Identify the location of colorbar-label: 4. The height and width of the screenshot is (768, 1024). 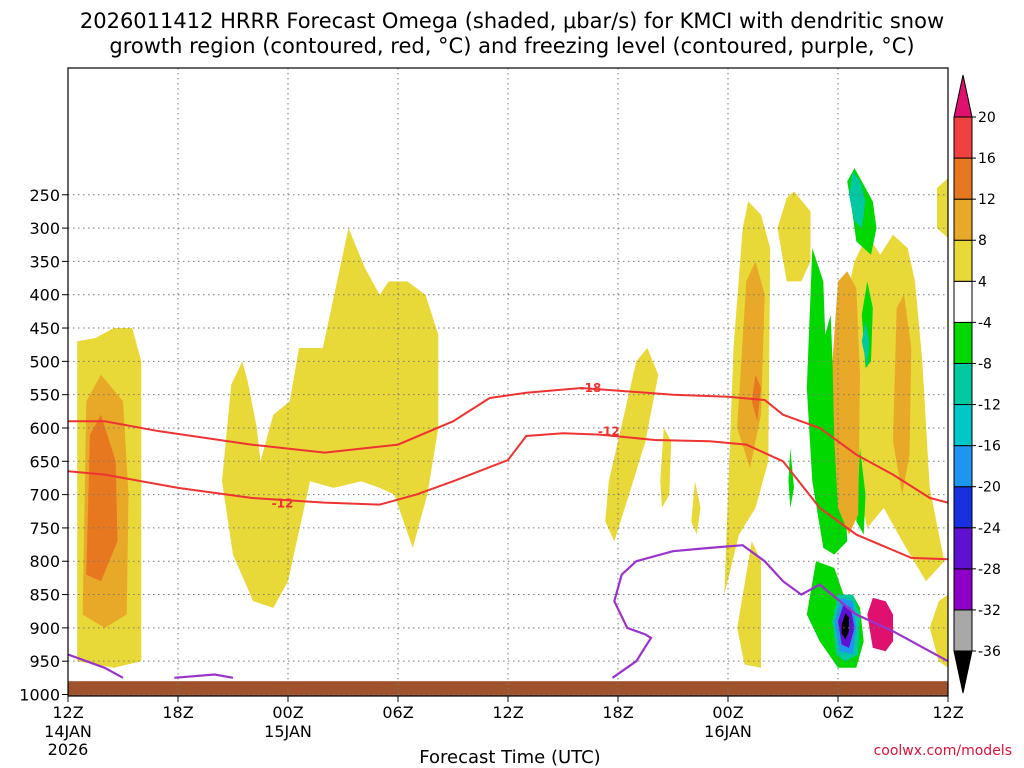
(982, 282).